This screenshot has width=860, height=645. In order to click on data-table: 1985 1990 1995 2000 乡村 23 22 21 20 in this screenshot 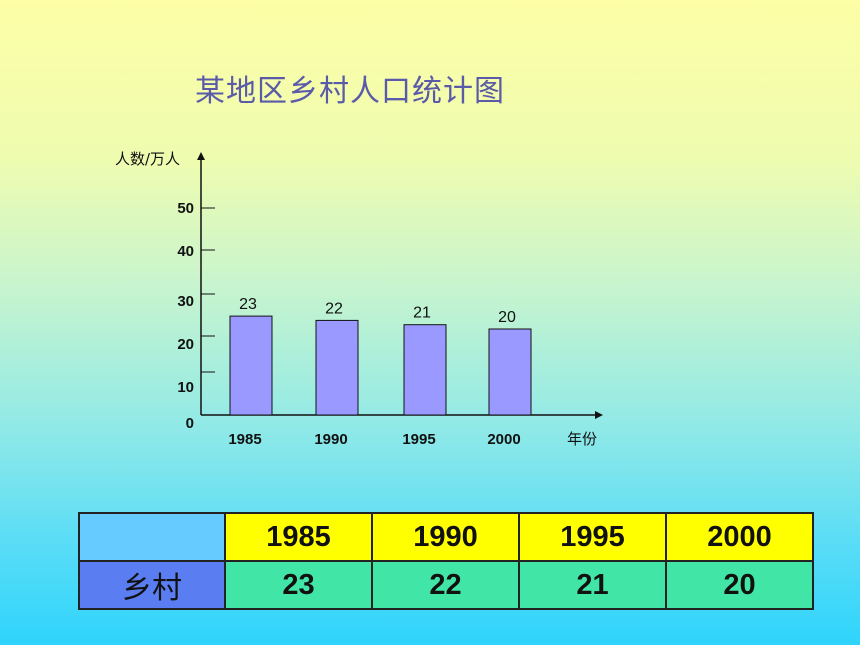, I will do `click(446, 561)`.